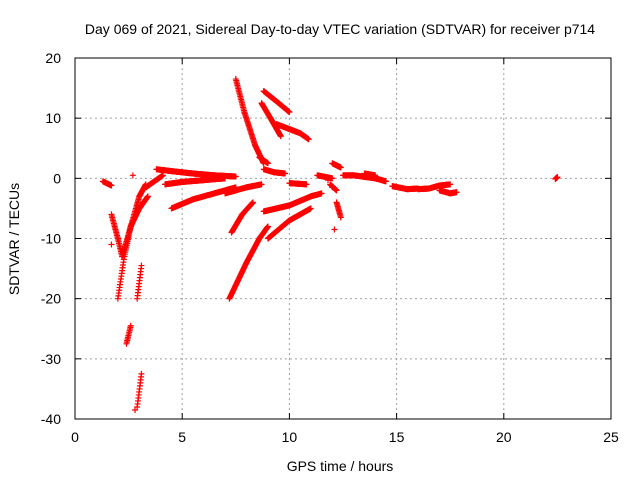 This screenshot has height=480, width=640. Describe the element at coordinates (611, 437) in the screenshot. I see `x-tick-label: 25` at that location.